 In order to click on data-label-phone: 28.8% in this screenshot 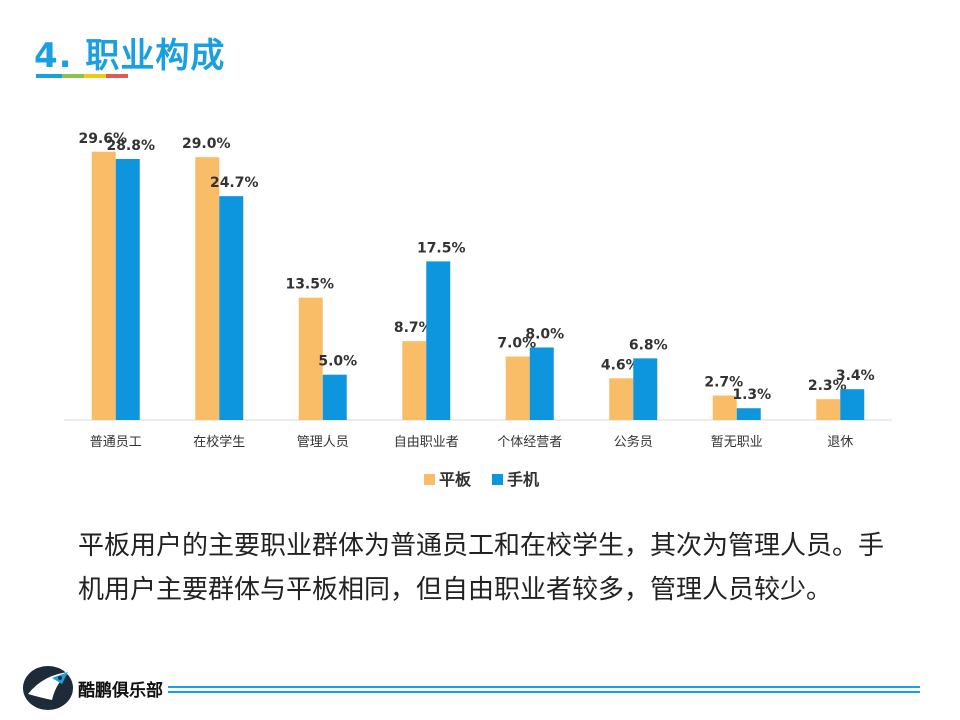, I will do `click(130, 146)`.